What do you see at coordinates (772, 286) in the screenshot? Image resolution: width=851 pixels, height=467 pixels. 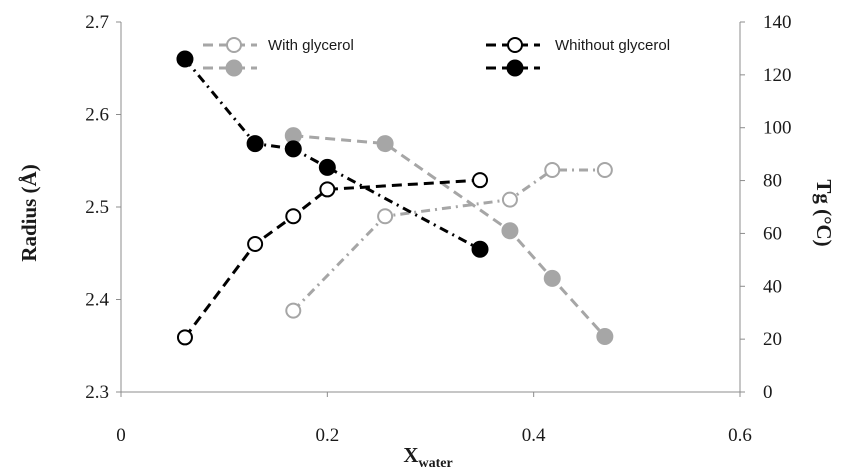 I see `y-right-tick-label: 40` at bounding box center [772, 286].